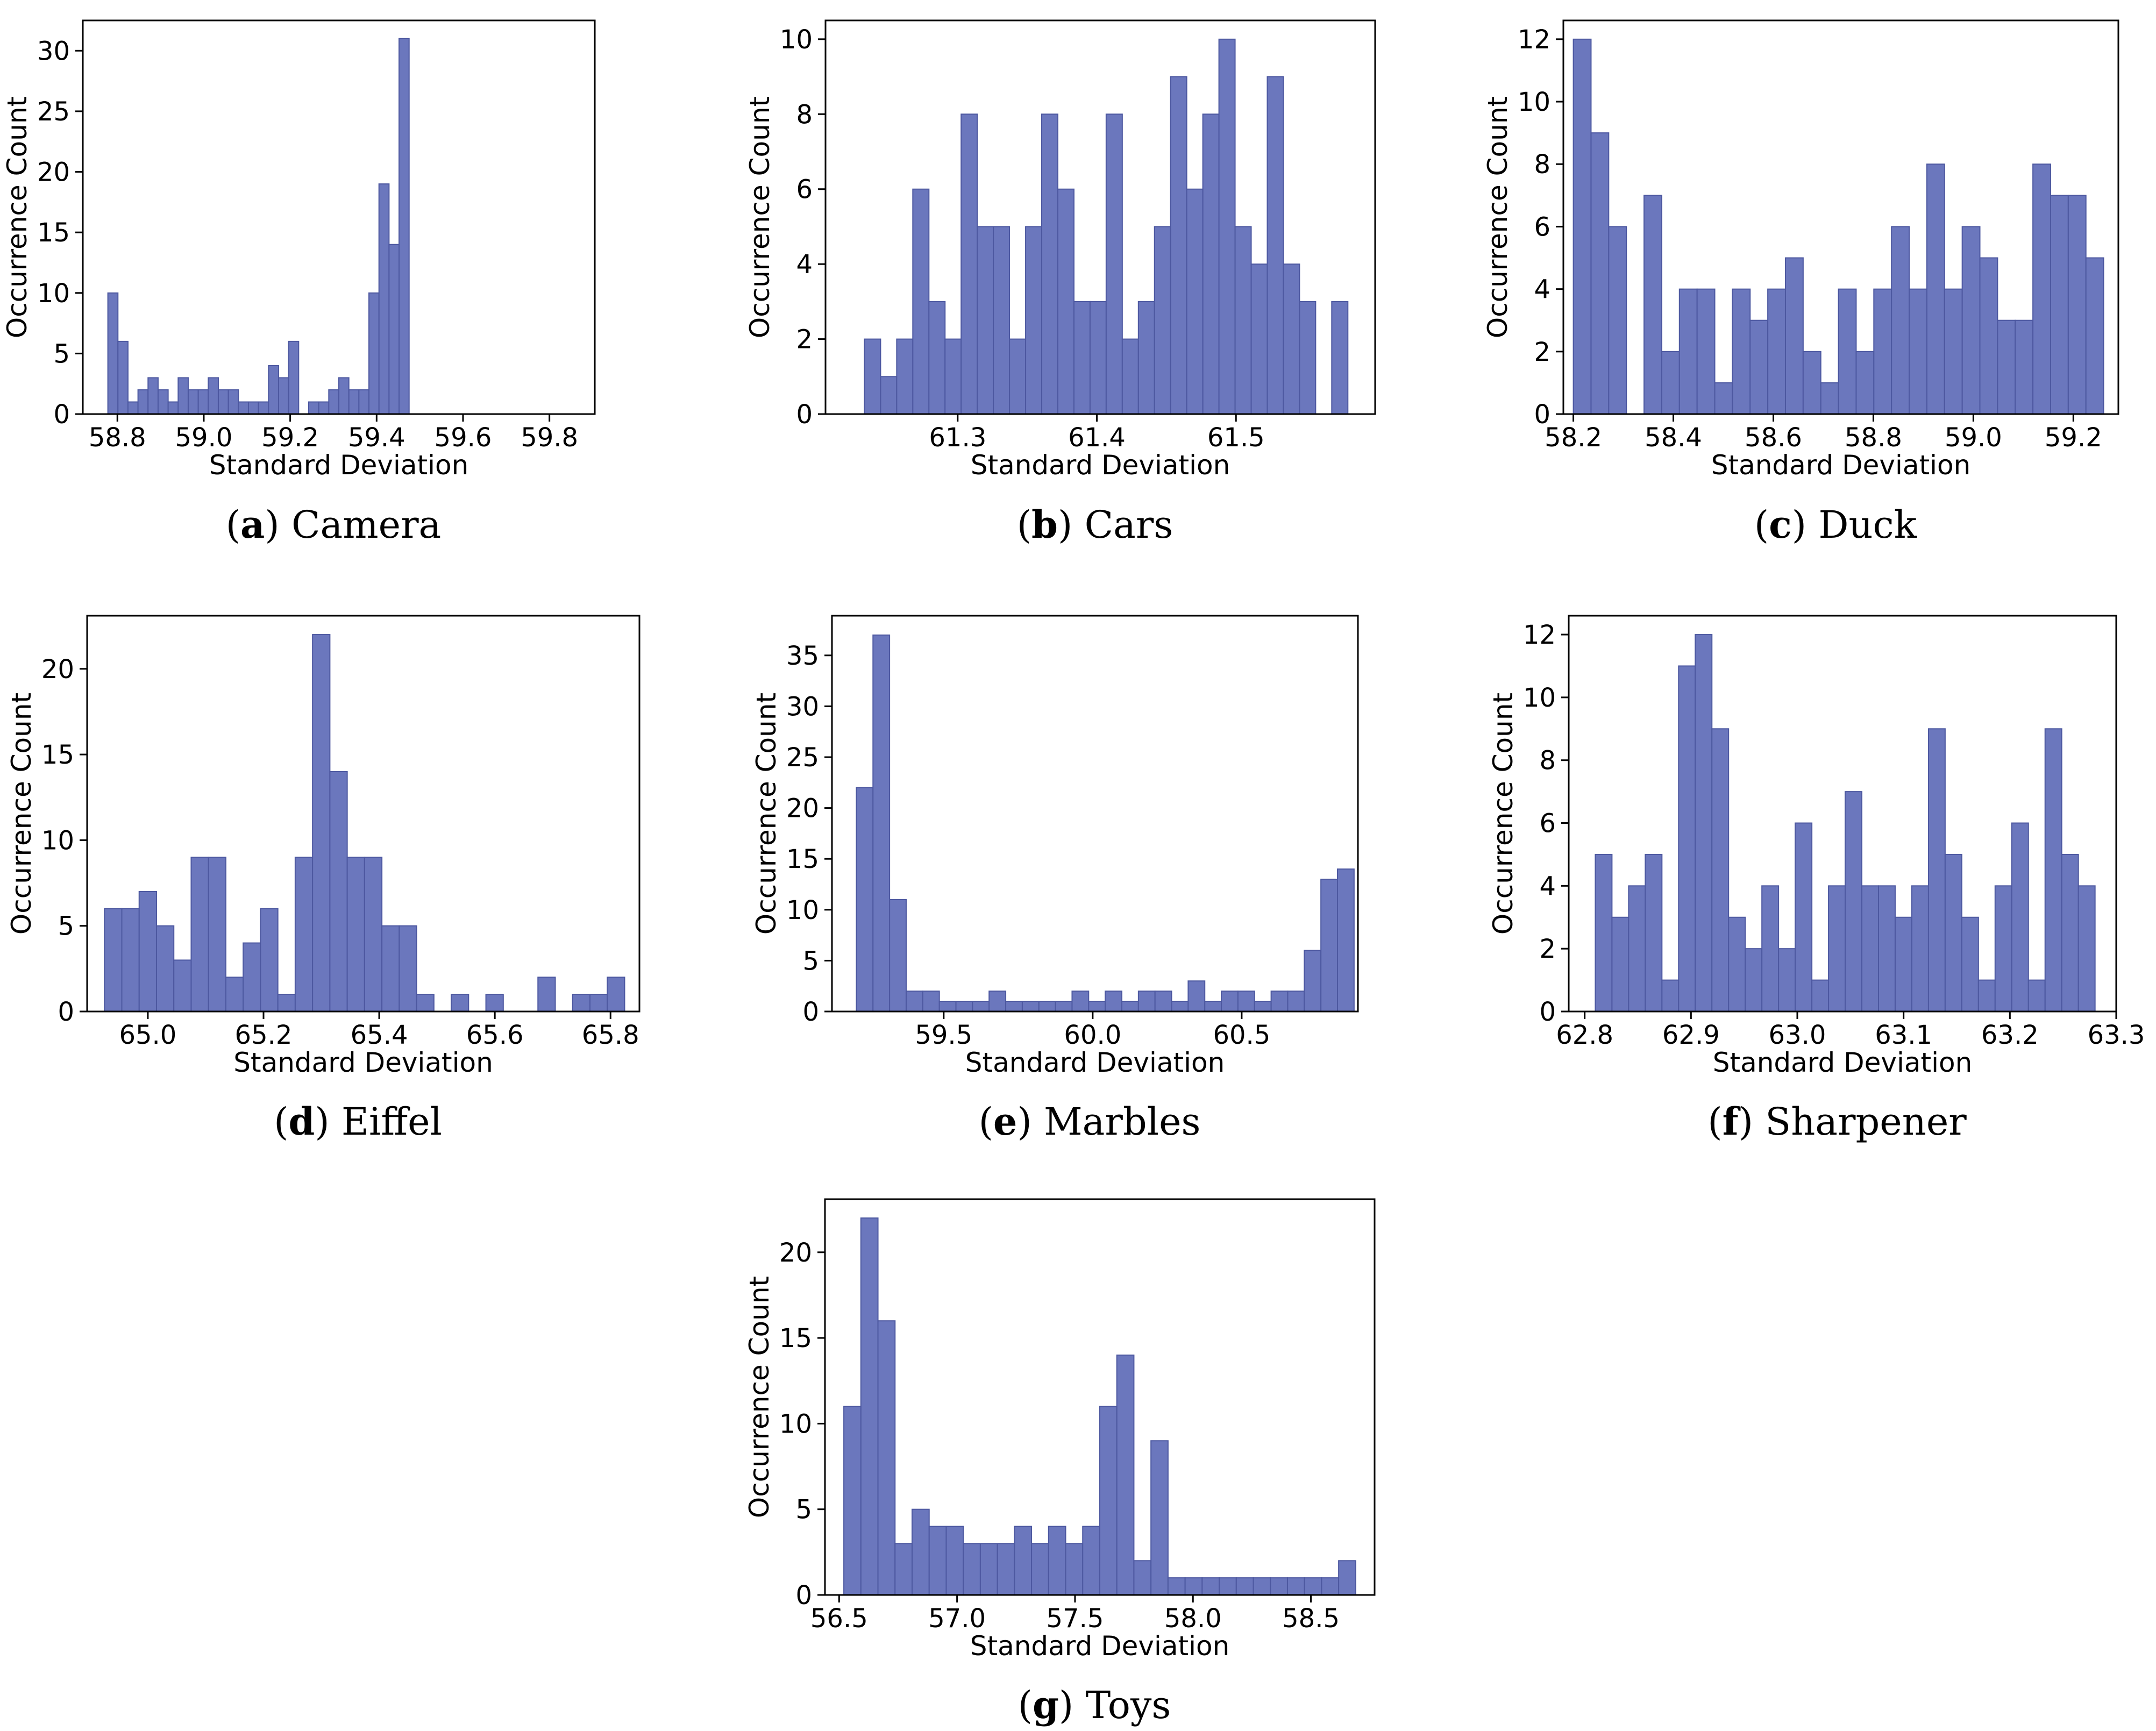  I want to click on x-tick-label: 60.5, so click(1241, 1035).